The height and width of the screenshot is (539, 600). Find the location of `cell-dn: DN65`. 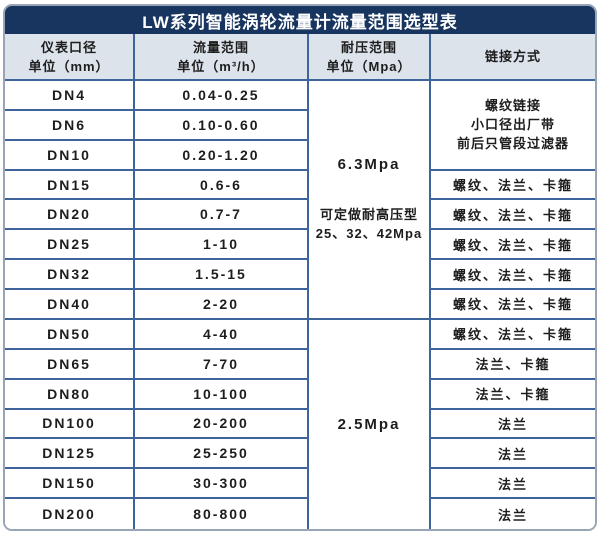

cell-dn: DN65 is located at coordinates (70, 364).